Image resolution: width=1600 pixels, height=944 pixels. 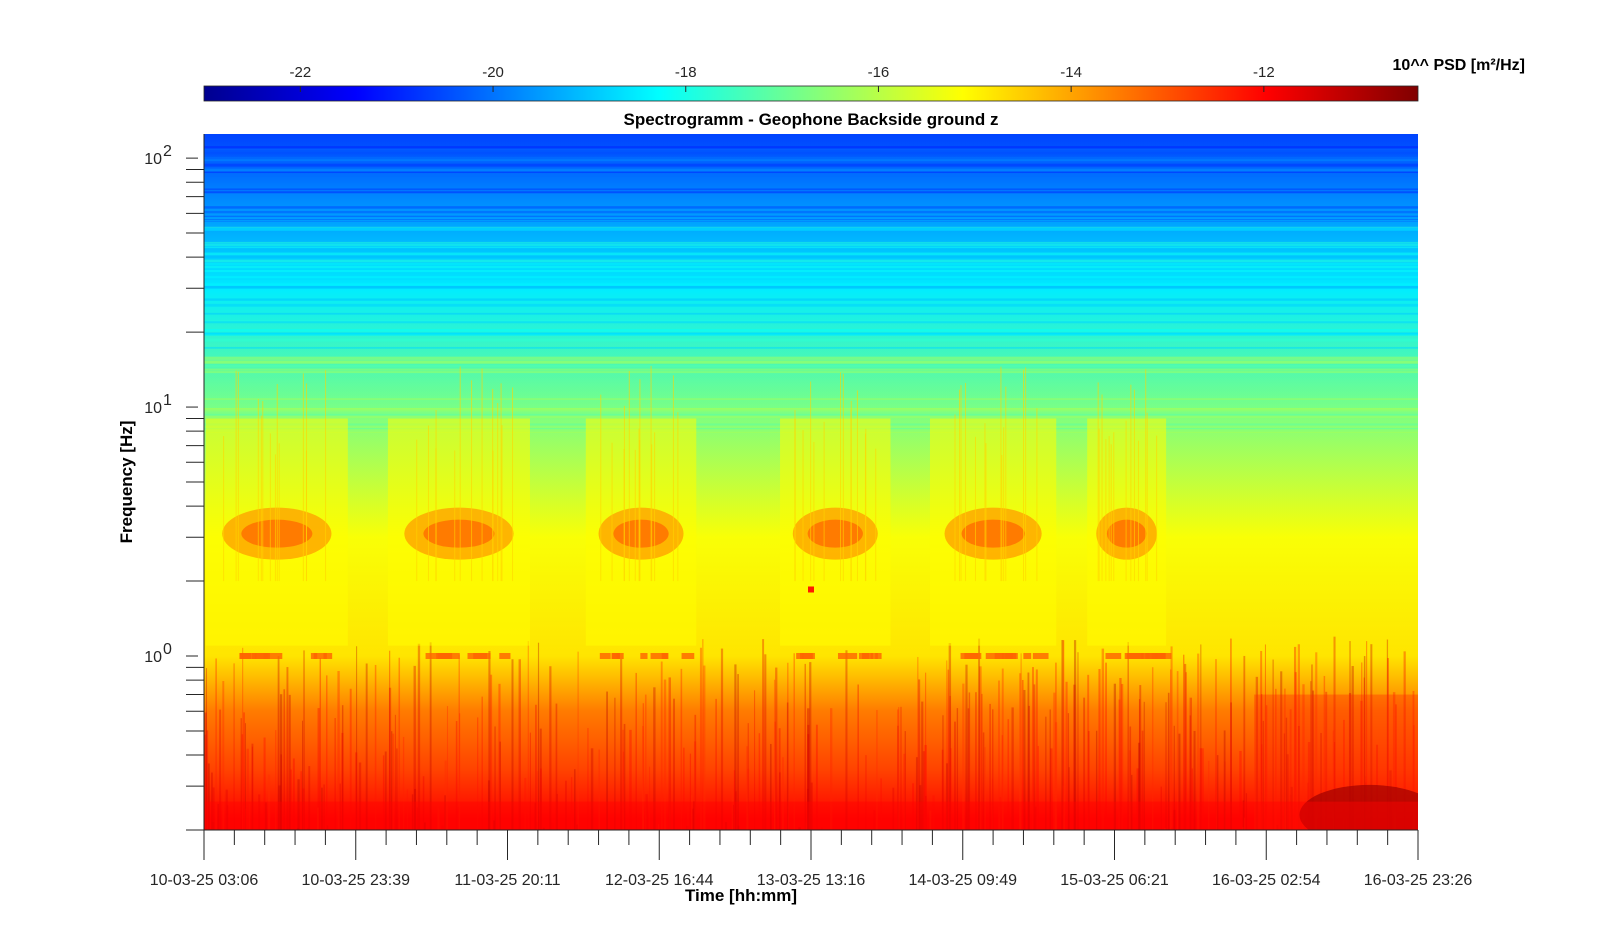 What do you see at coordinates (811, 93) in the screenshot?
I see `colorbar-gradient` at bounding box center [811, 93].